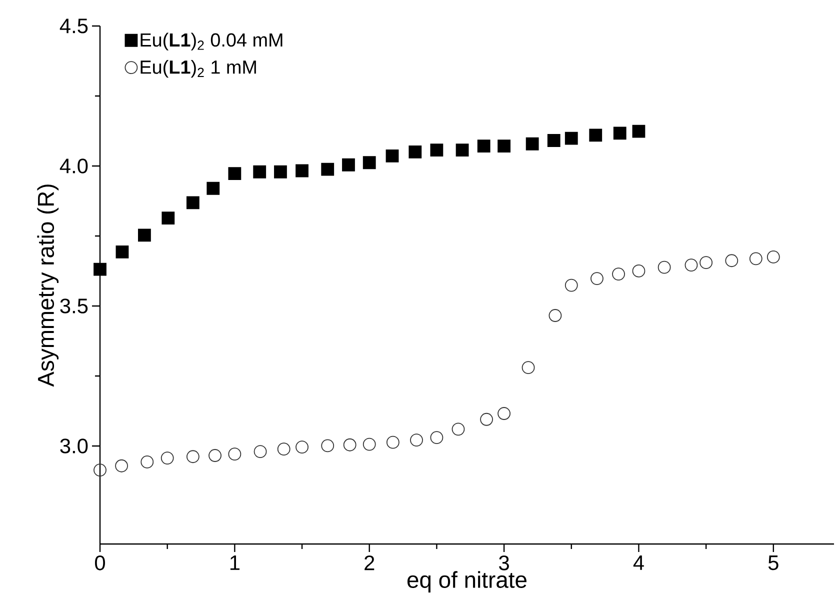 The width and height of the screenshot is (836, 615). What do you see at coordinates (74, 446) in the screenshot?
I see `y-tick-label: 3.0` at bounding box center [74, 446].